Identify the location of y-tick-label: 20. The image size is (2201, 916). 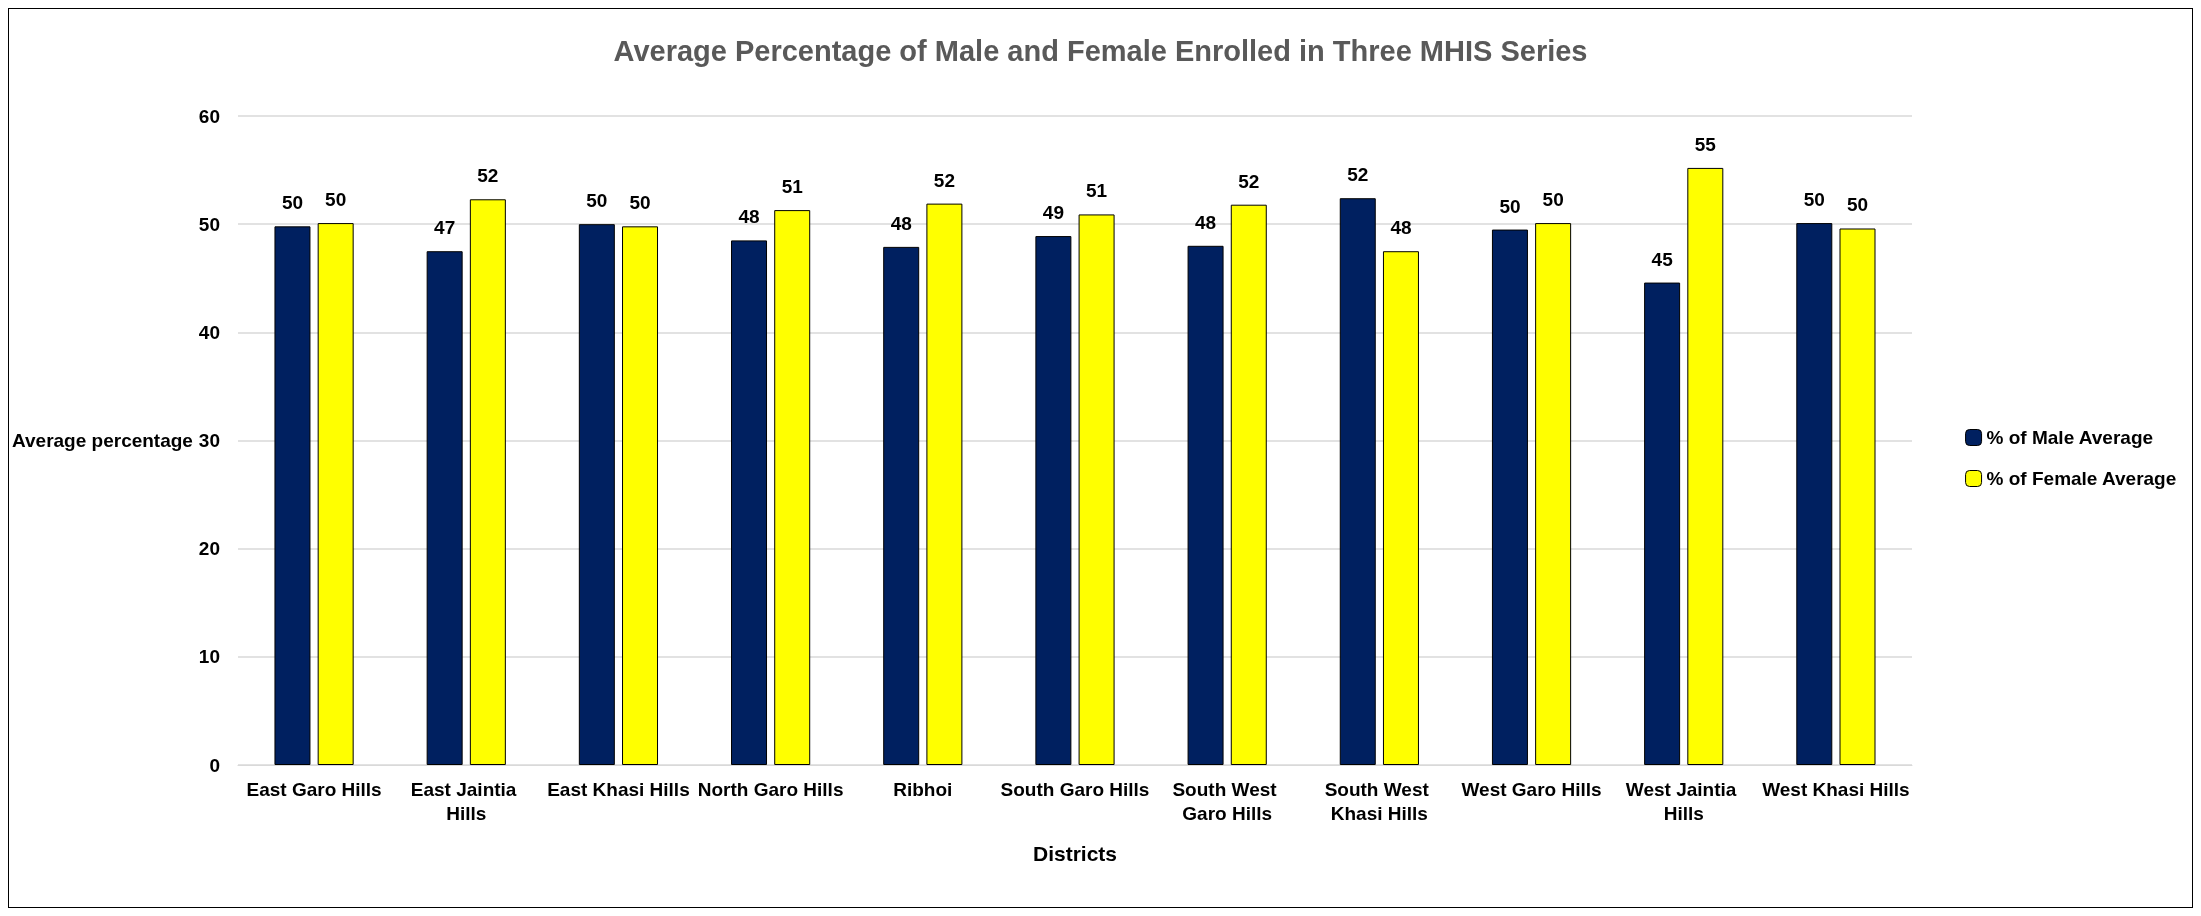
(209, 549).